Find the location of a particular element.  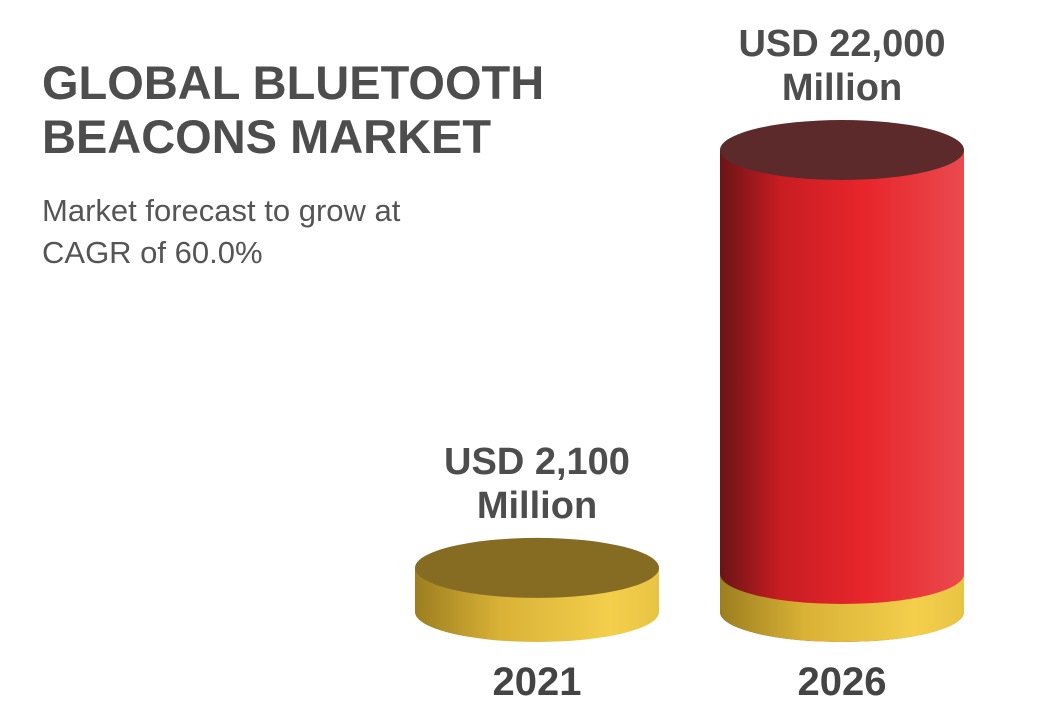

value-label: USD 2,100 Million is located at coordinates (537, 483).